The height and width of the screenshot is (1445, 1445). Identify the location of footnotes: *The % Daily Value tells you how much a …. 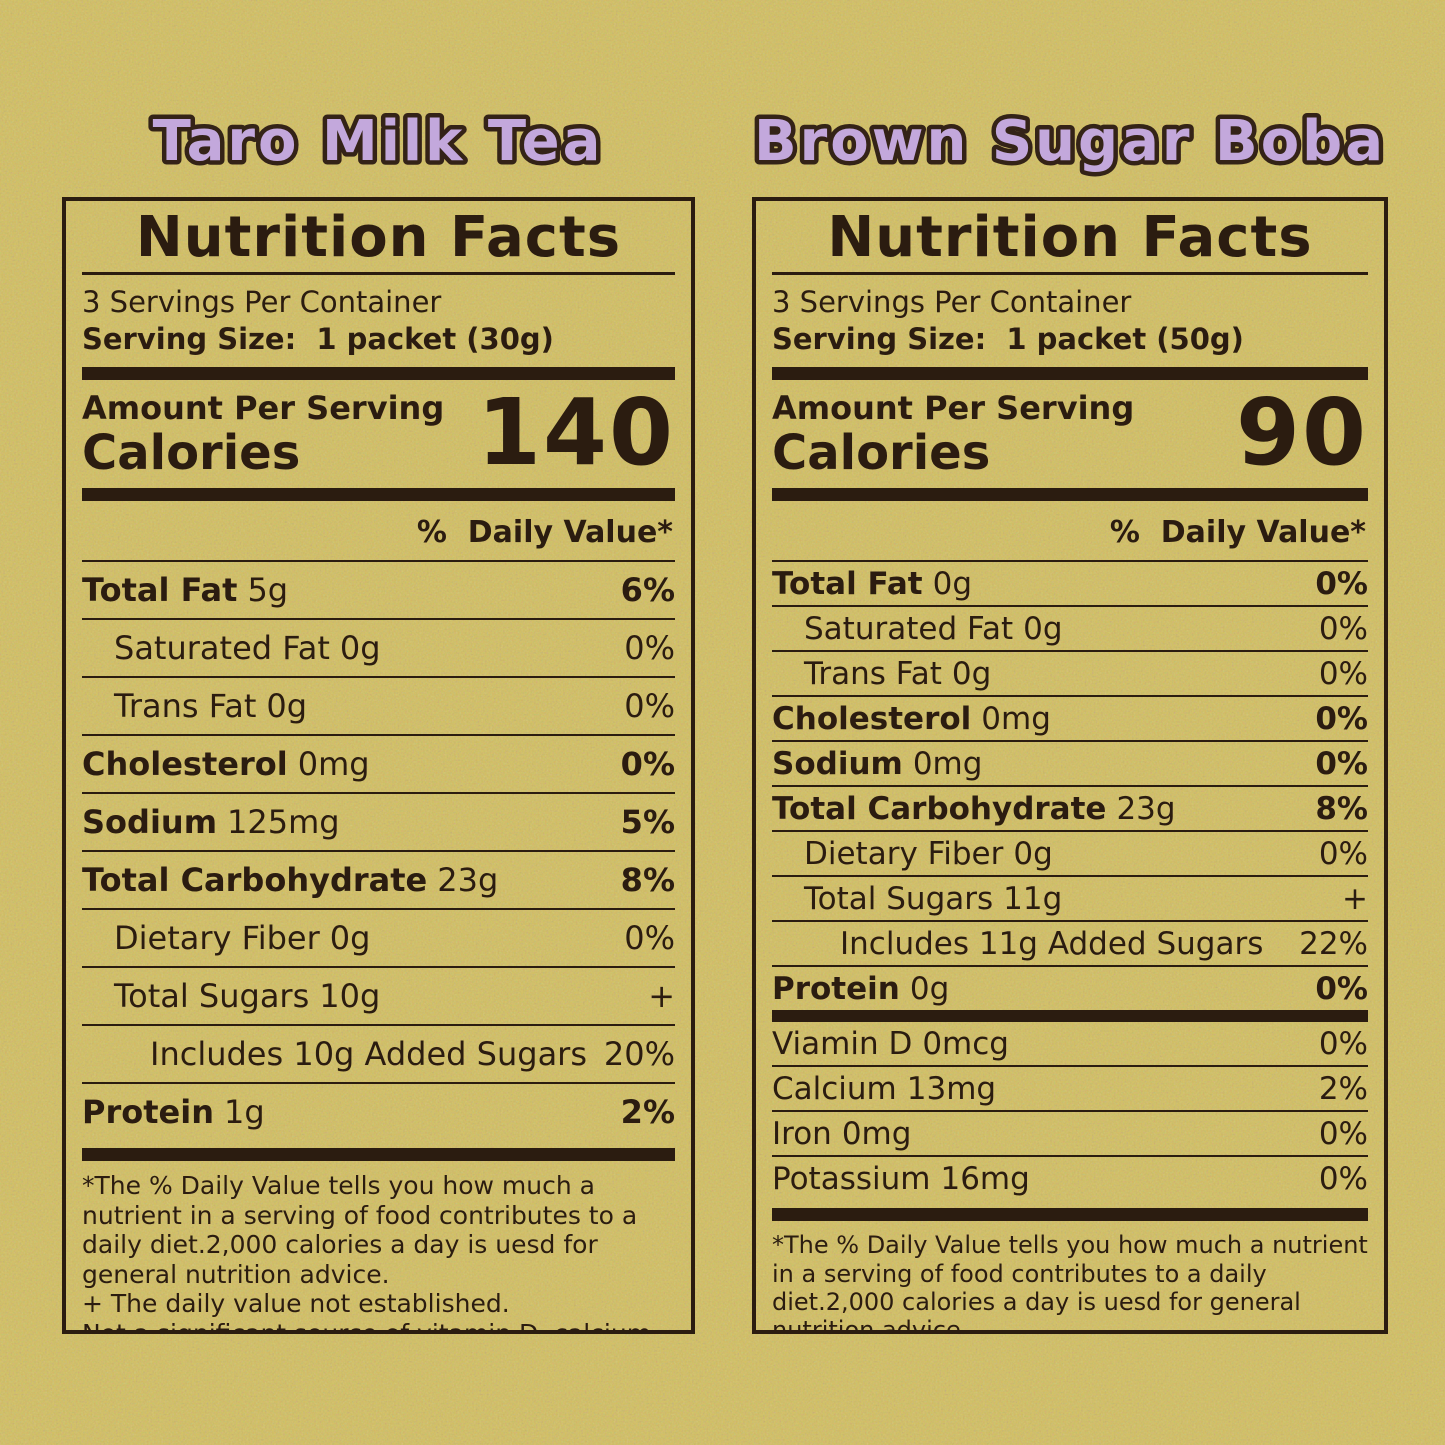
(1070, 1282).